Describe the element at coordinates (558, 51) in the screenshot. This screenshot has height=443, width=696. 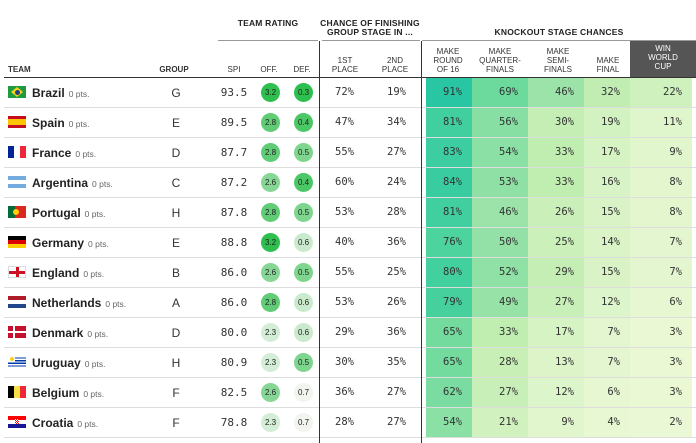
I see `col-sf-line-1: MAKE` at that location.